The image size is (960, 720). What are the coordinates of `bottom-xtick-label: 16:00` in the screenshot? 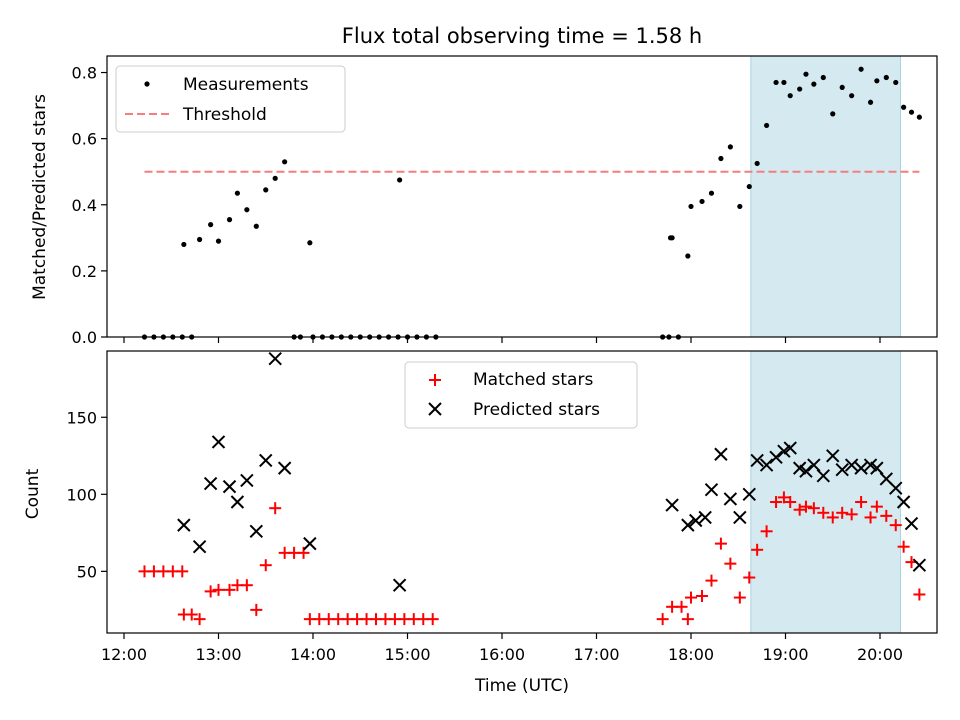 It's located at (502, 654).